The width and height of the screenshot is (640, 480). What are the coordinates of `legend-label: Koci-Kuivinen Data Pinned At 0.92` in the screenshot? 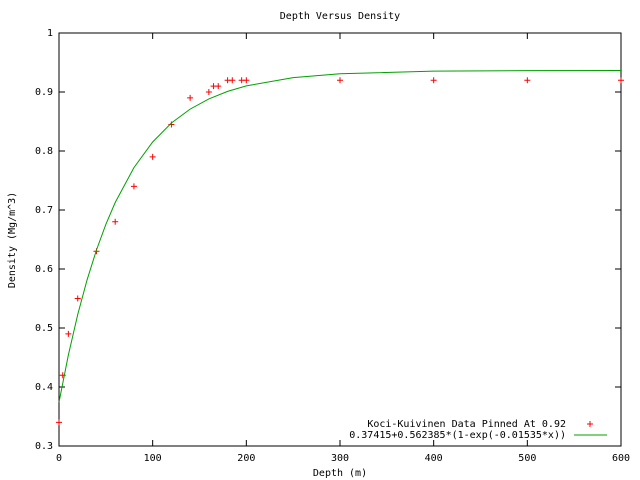 It's located at (466, 424).